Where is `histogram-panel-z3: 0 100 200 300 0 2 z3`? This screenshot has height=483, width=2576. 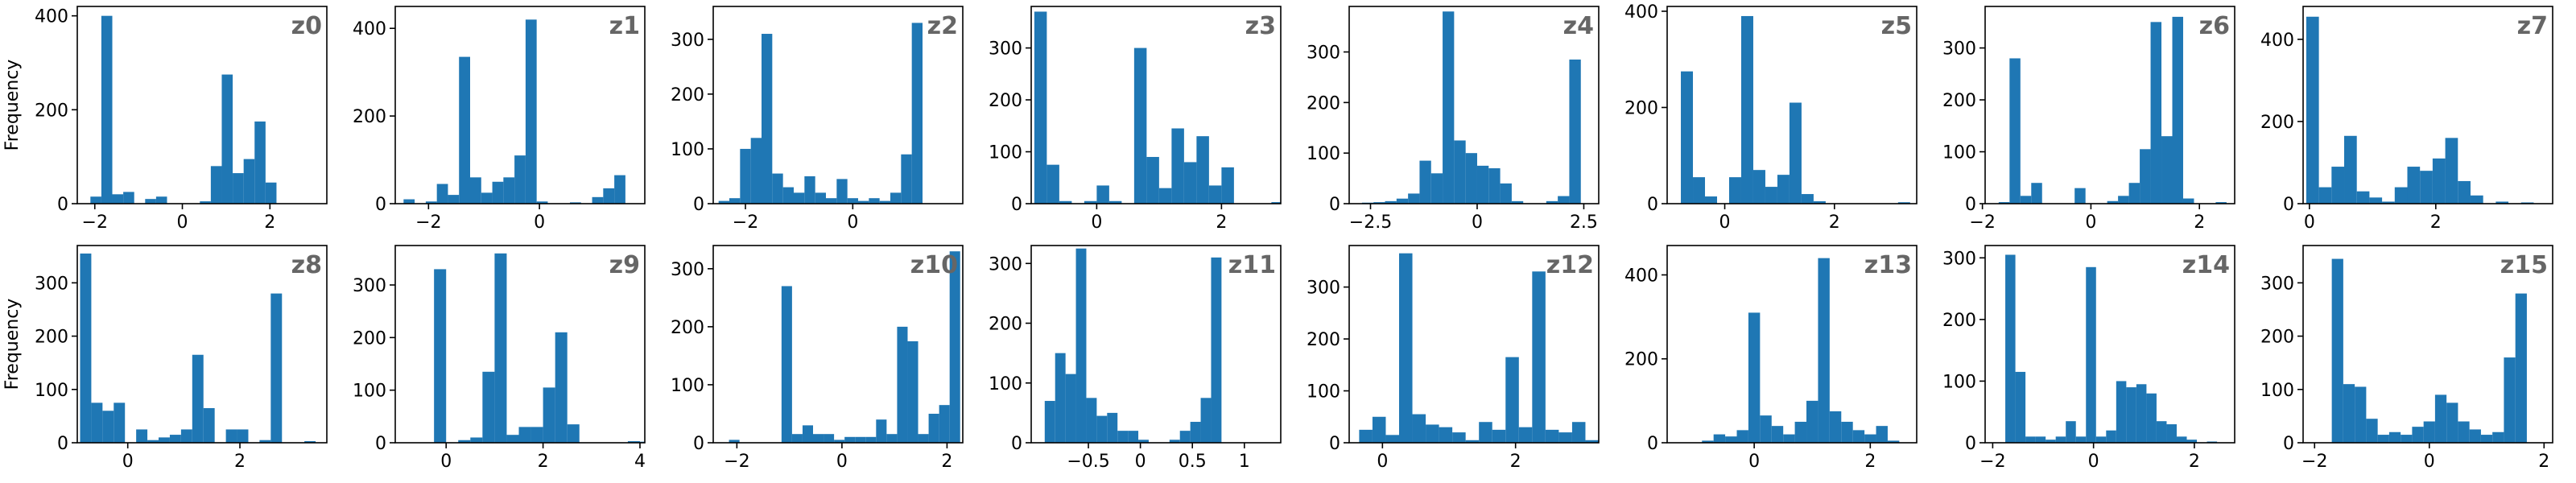
histogram-panel-z3: 0 100 200 300 0 2 z3 is located at coordinates (1135, 119).